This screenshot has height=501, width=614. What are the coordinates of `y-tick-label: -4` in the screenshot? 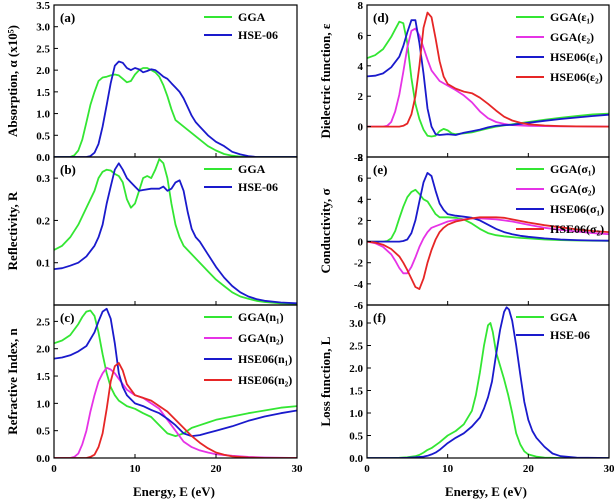 It's located at (359, 285).